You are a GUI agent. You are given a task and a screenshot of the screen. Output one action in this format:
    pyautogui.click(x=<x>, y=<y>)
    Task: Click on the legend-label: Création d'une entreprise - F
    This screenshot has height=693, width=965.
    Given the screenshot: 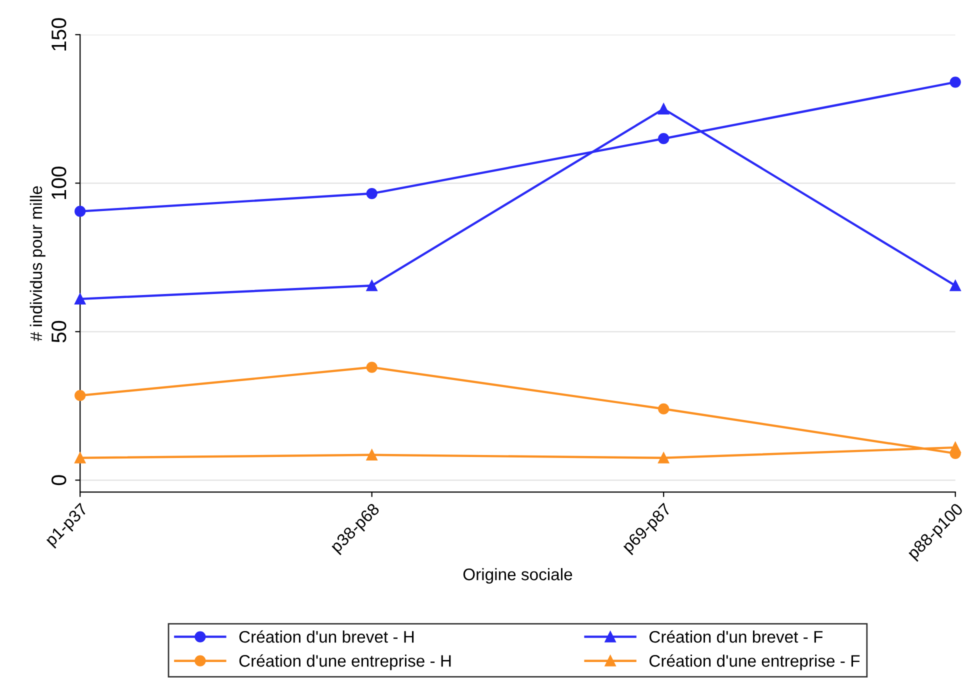 What is the action you would take?
    pyautogui.click(x=754, y=662)
    